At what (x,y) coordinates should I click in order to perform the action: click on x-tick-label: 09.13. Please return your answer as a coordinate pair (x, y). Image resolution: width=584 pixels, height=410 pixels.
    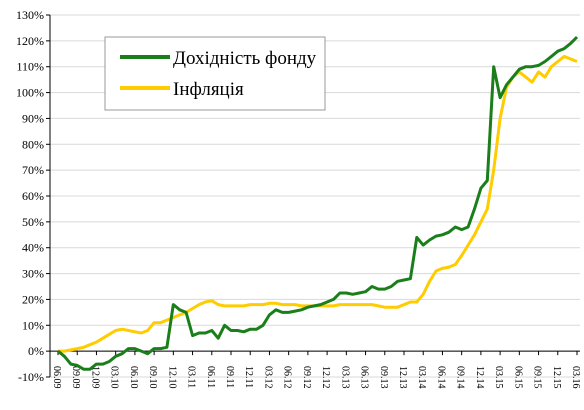
    Looking at the image, I should click on (383, 377).